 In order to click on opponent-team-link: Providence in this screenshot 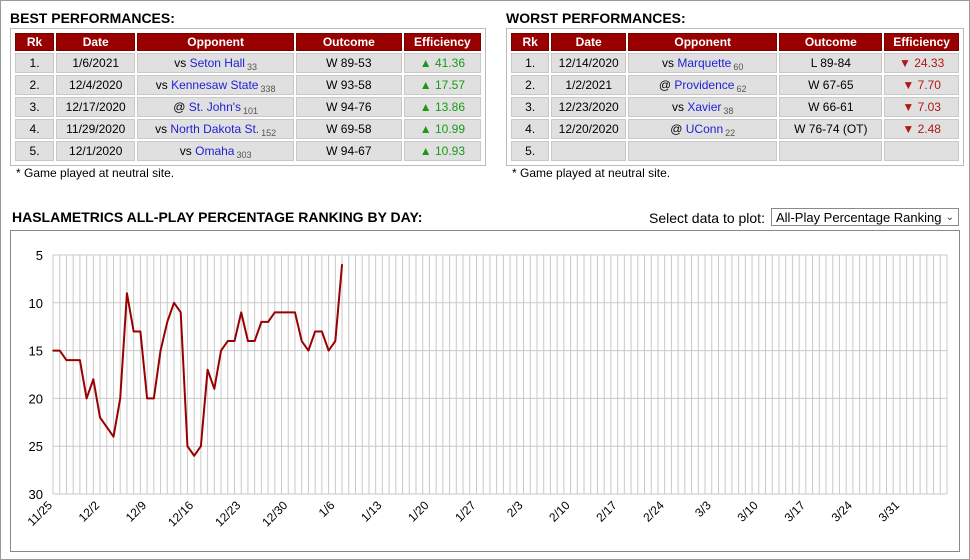, I will do `click(704, 85)`.